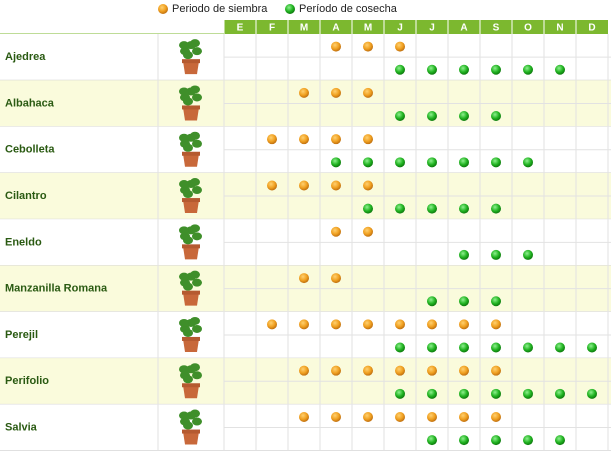 The width and height of the screenshot is (611, 456). I want to click on month-label: E, so click(240, 28).